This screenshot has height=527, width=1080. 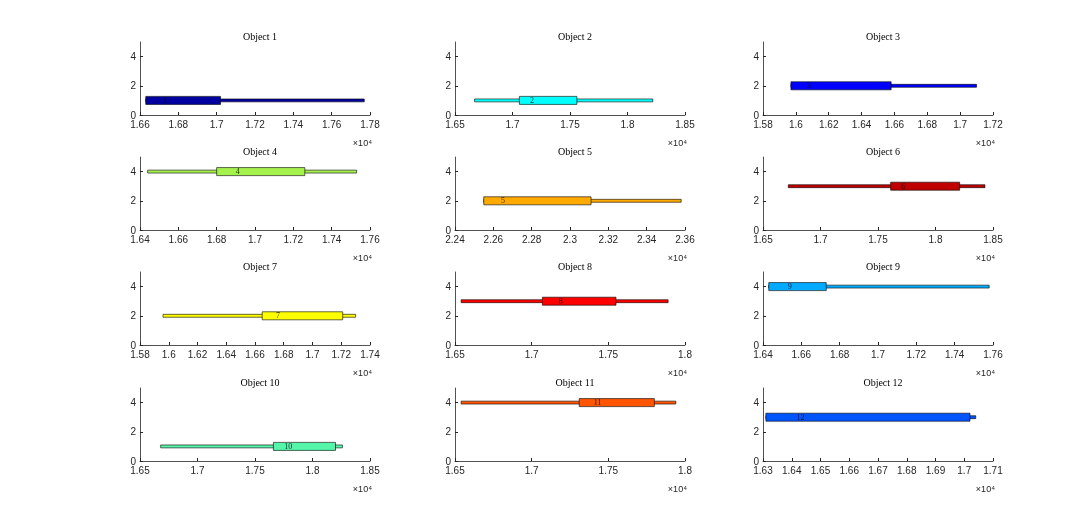 What do you see at coordinates (570, 239) in the screenshot?
I see `x-tick-label: 2.3` at bounding box center [570, 239].